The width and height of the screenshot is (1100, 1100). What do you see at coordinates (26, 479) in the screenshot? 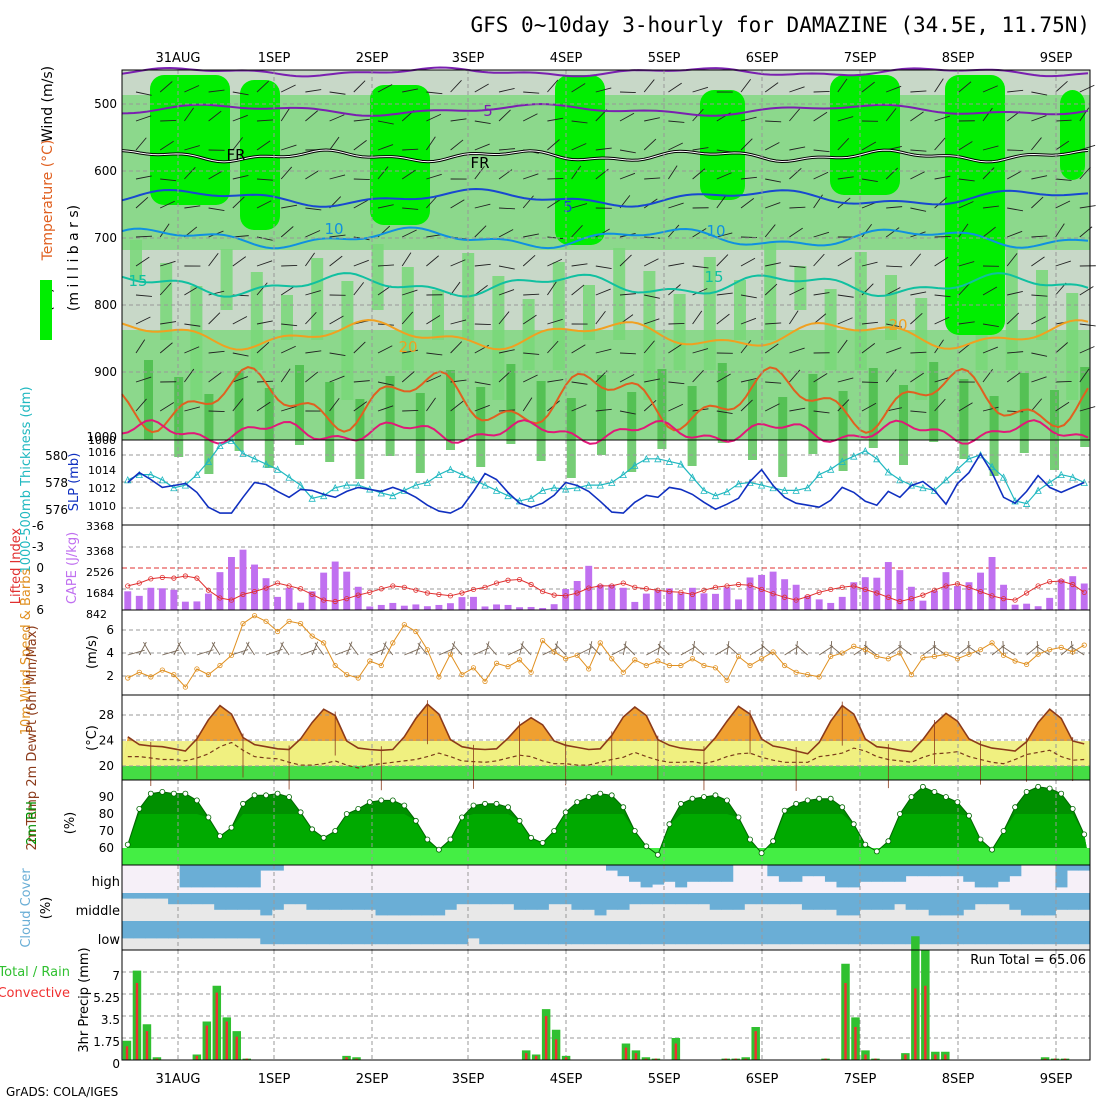
I see `thickness-ylabel: 1000-500mb Thickness (dm)` at bounding box center [26, 479].